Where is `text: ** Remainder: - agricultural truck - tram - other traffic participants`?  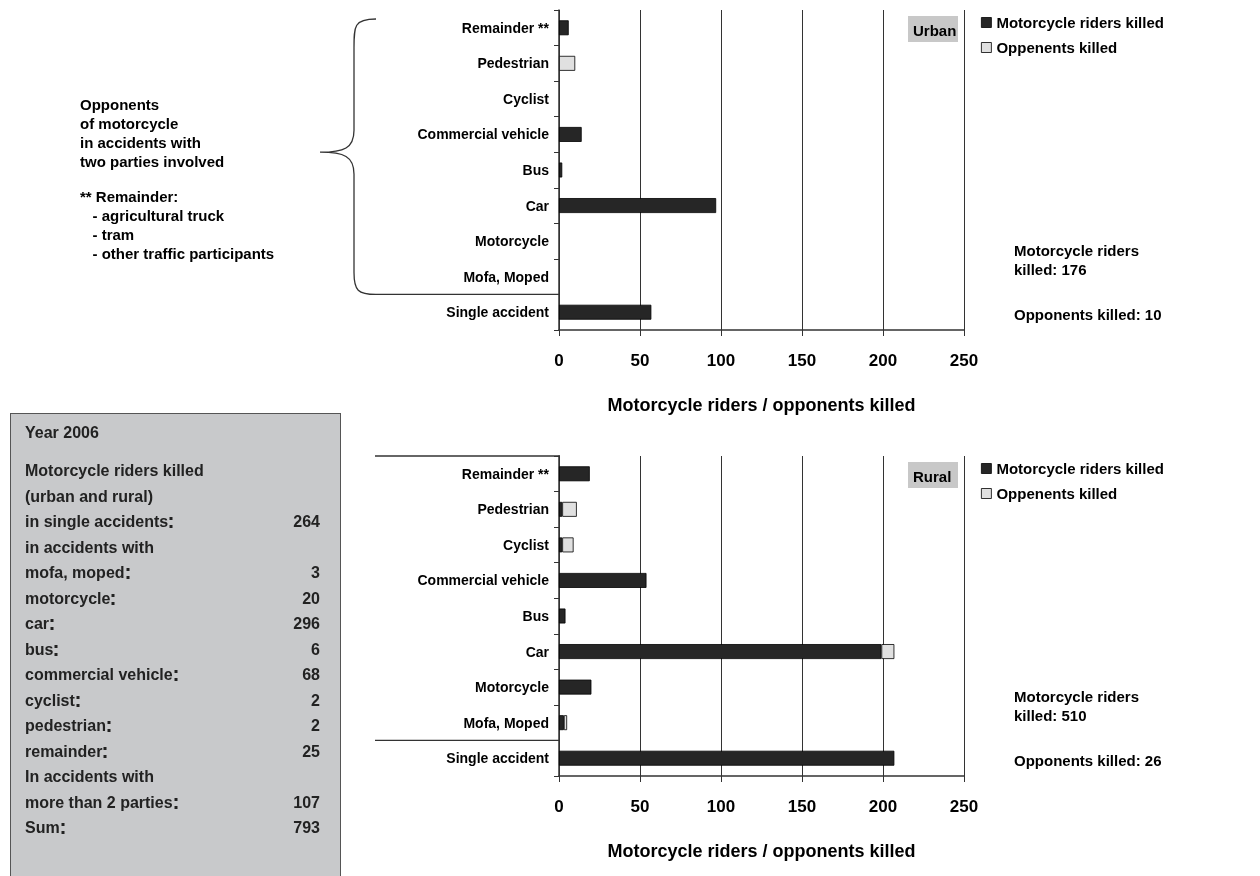 text: ** Remainder: - agricultural truck - tram - other traffic participants is located at coordinates (177, 225).